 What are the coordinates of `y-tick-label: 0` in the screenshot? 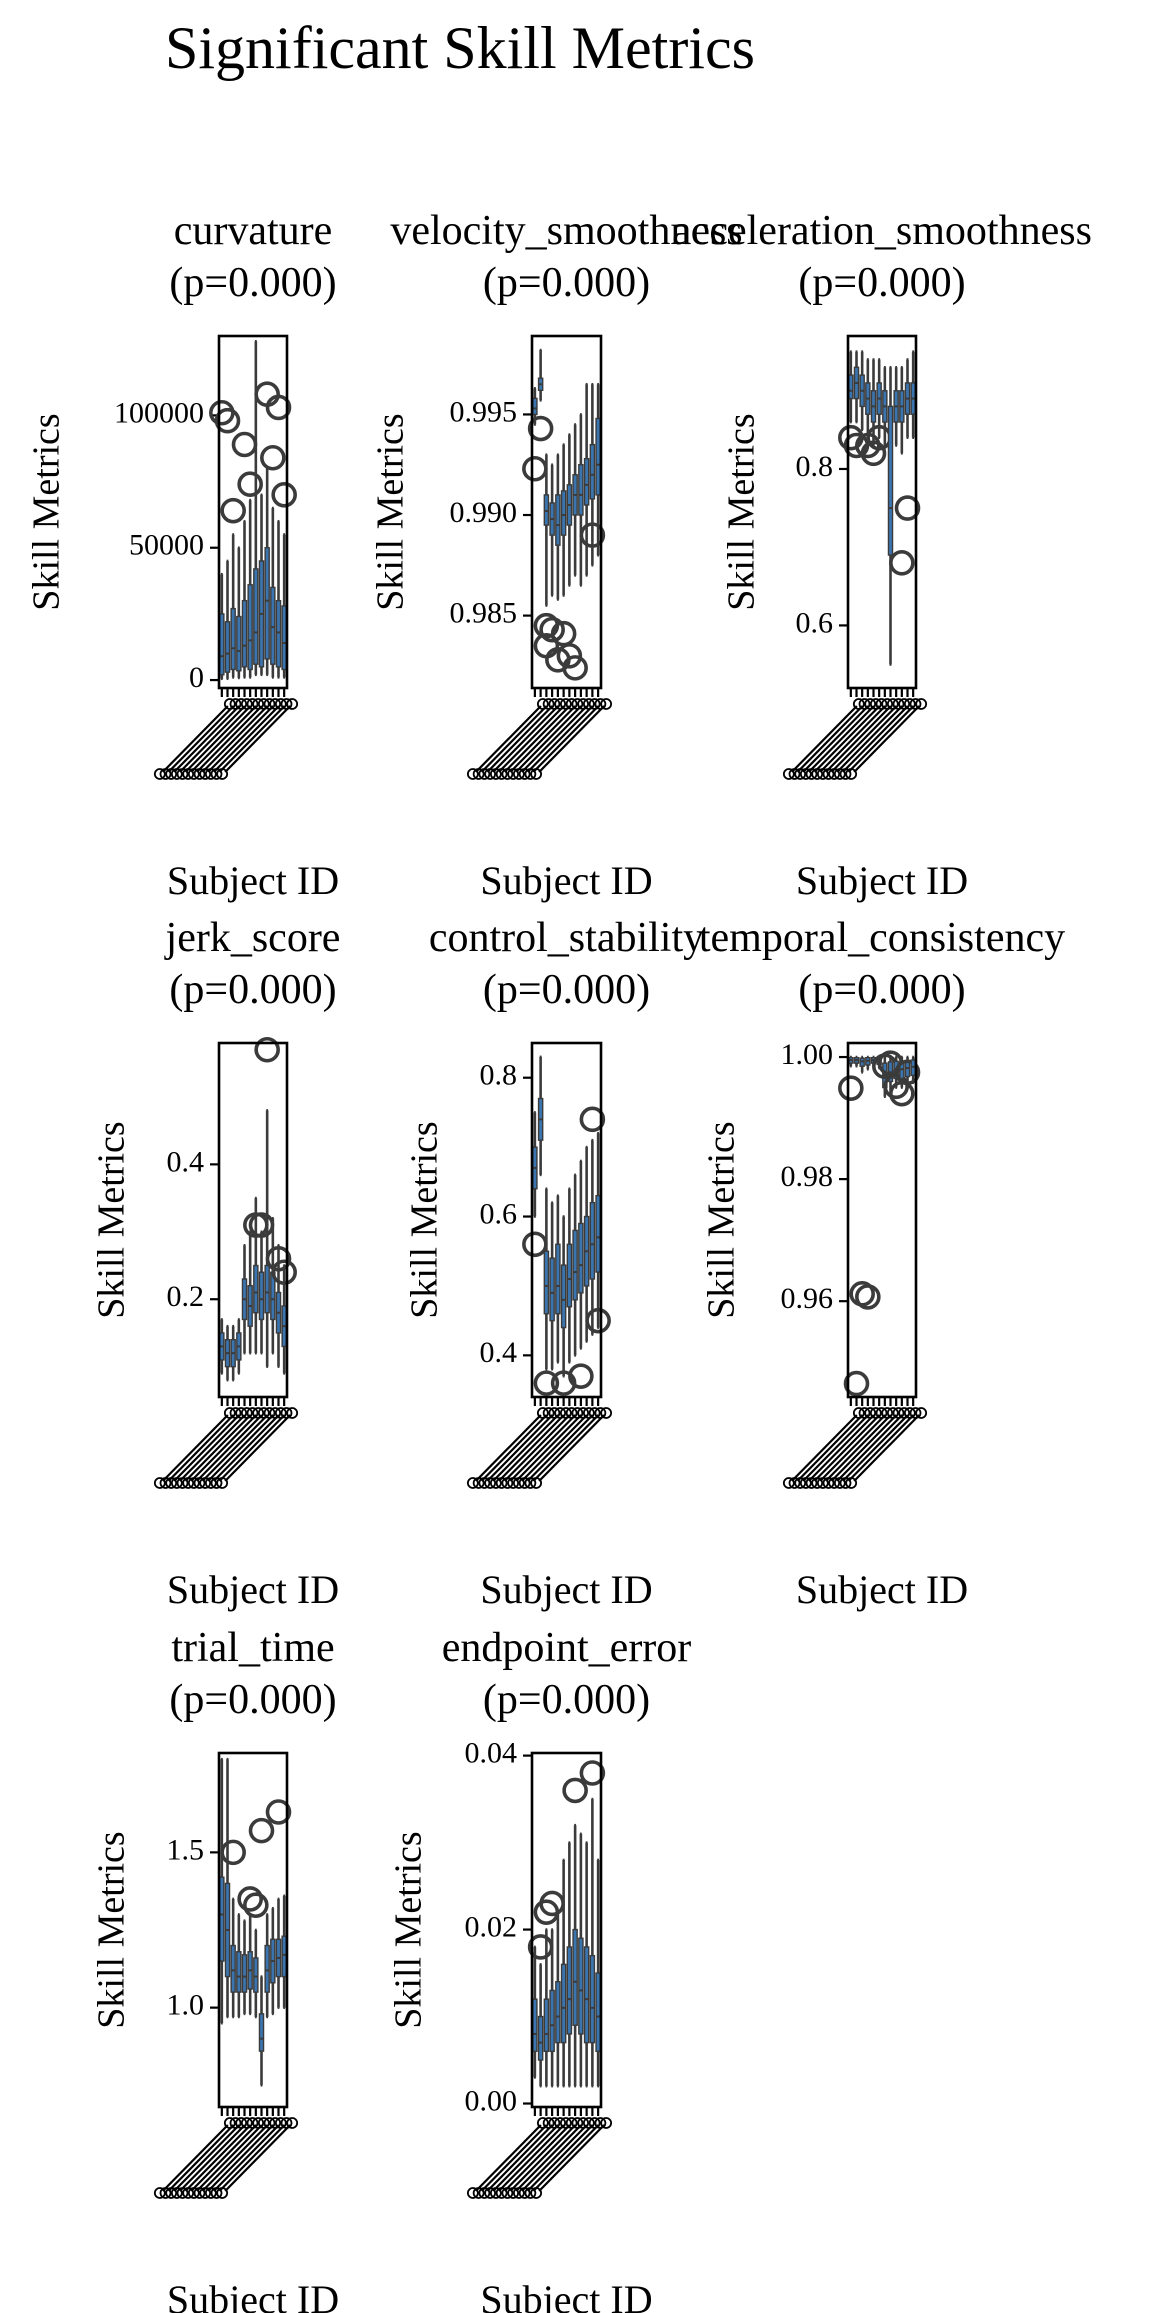 It's located at (196, 677).